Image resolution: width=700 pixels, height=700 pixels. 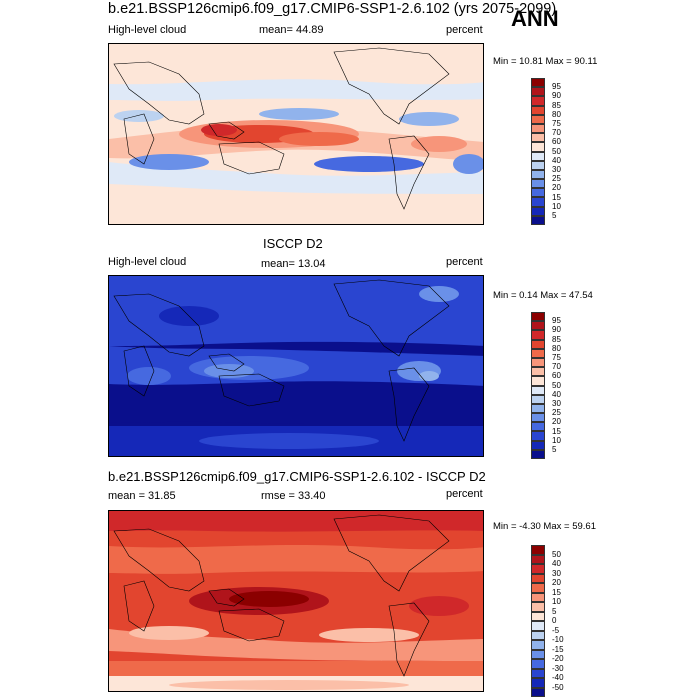 What do you see at coordinates (556, 367) in the screenshot?
I see `colorbar-label: 70` at bounding box center [556, 367].